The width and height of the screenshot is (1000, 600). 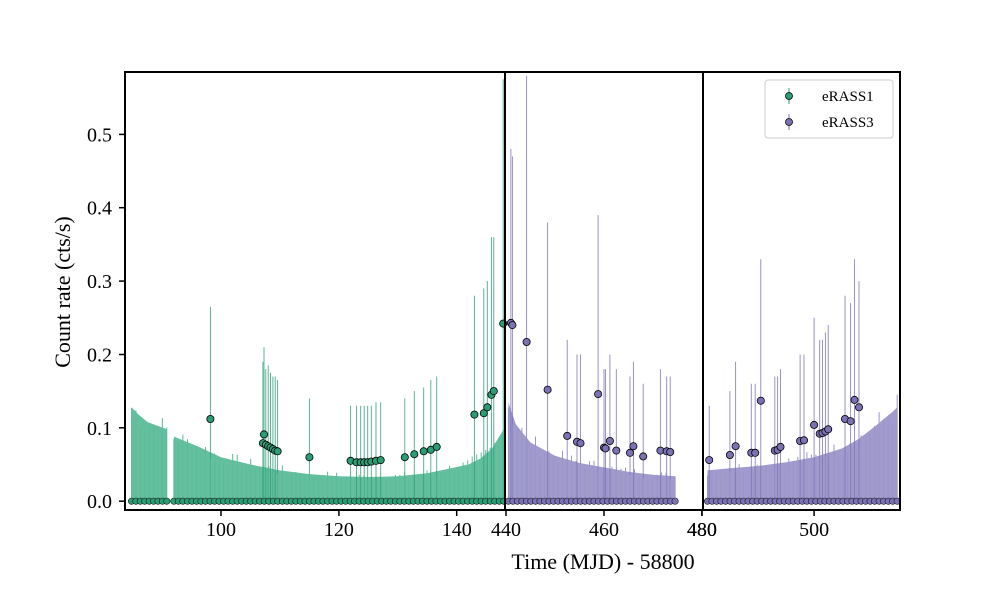 What do you see at coordinates (602, 561) in the screenshot?
I see `x-axis-label: Time (MJD) - 58800` at bounding box center [602, 561].